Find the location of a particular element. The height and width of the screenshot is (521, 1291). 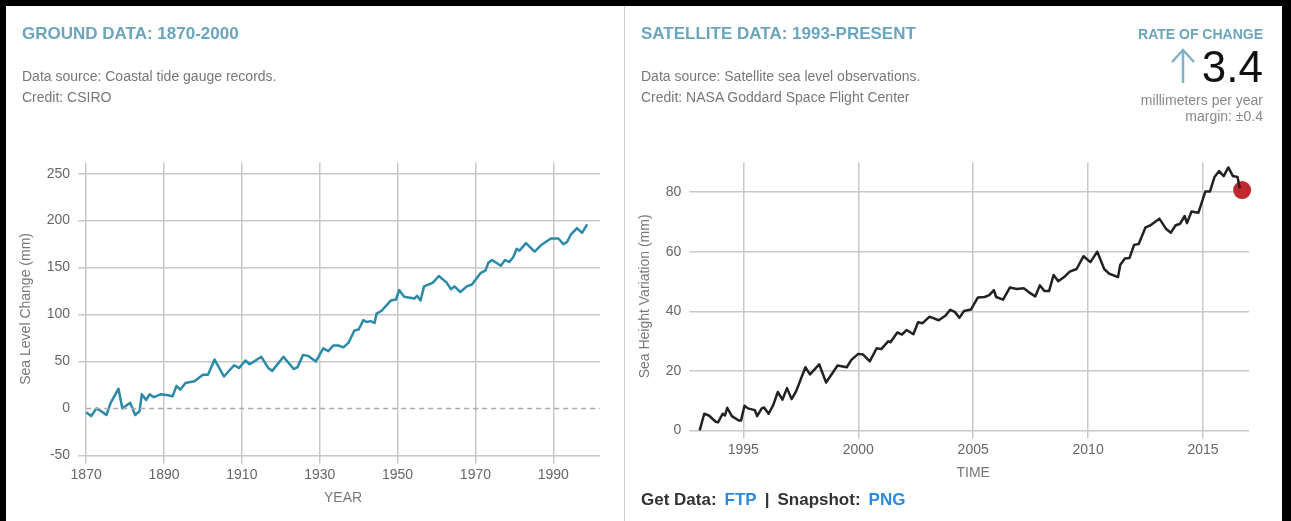

text: 3.4 is located at coordinates (1232, 66).